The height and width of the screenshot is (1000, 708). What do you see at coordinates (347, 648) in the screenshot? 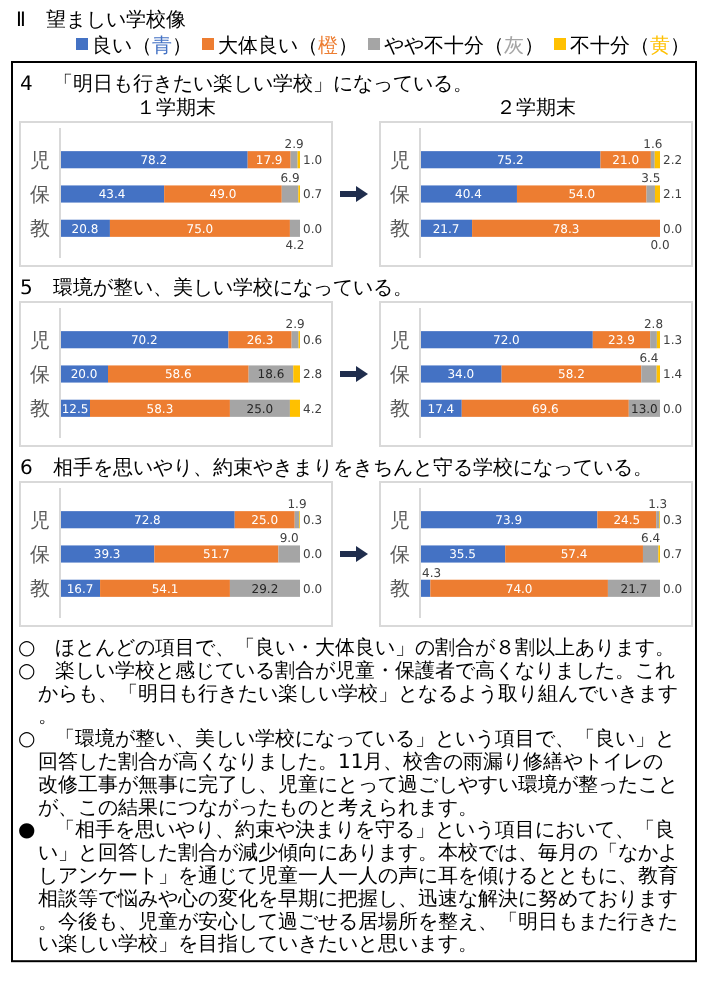
I see `text: ○ ほとんどの項目で、「良い・大体良い」の割合が８割以上あります。` at bounding box center [347, 648].